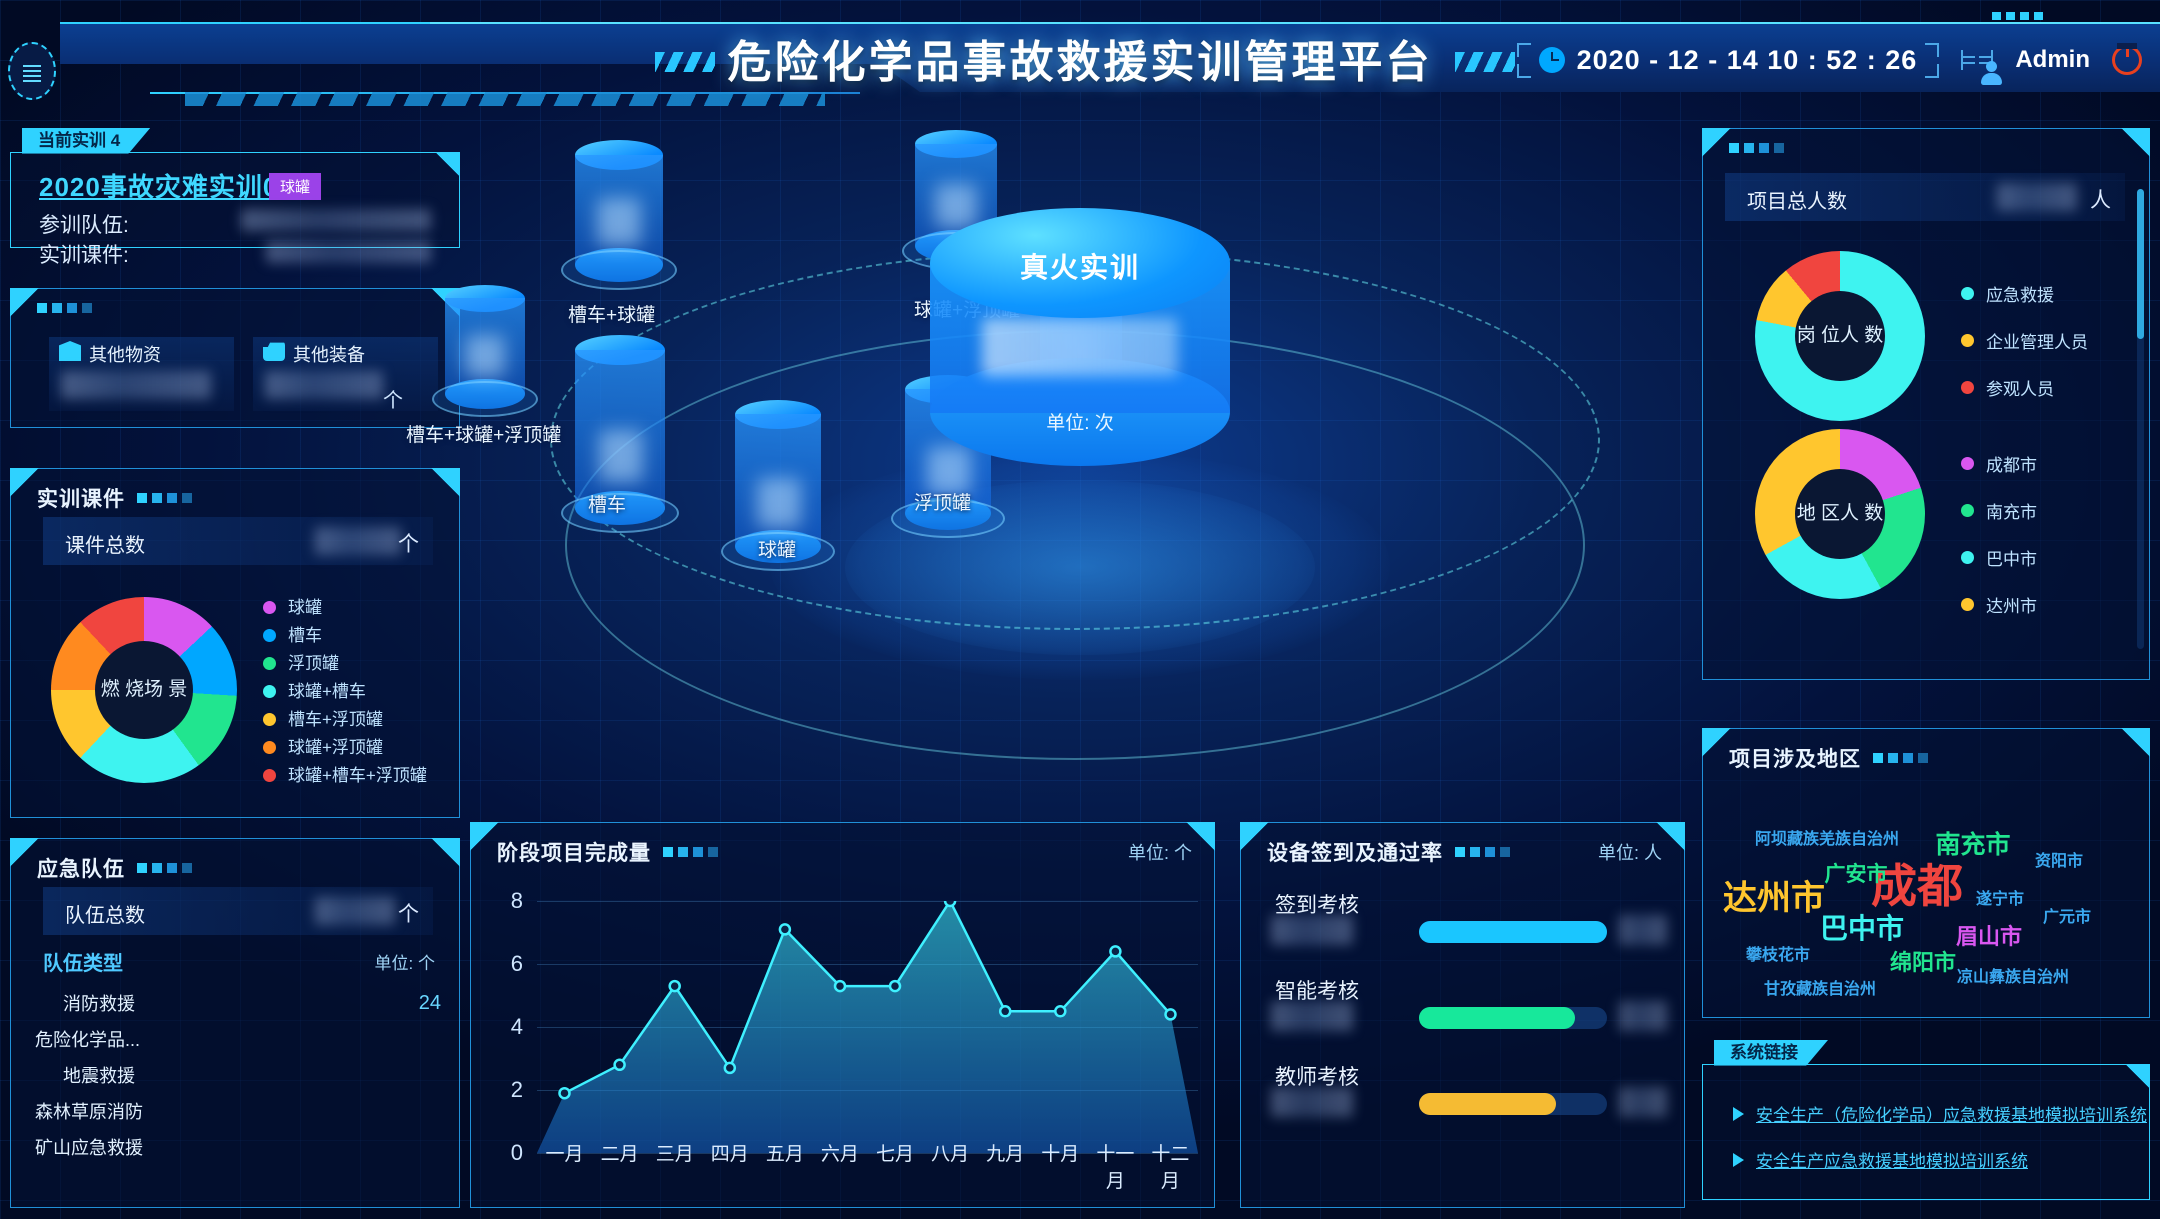 This screenshot has height=1219, width=2160. I want to click on team-bar-row: 矿山应急救援, so click(238, 1147).